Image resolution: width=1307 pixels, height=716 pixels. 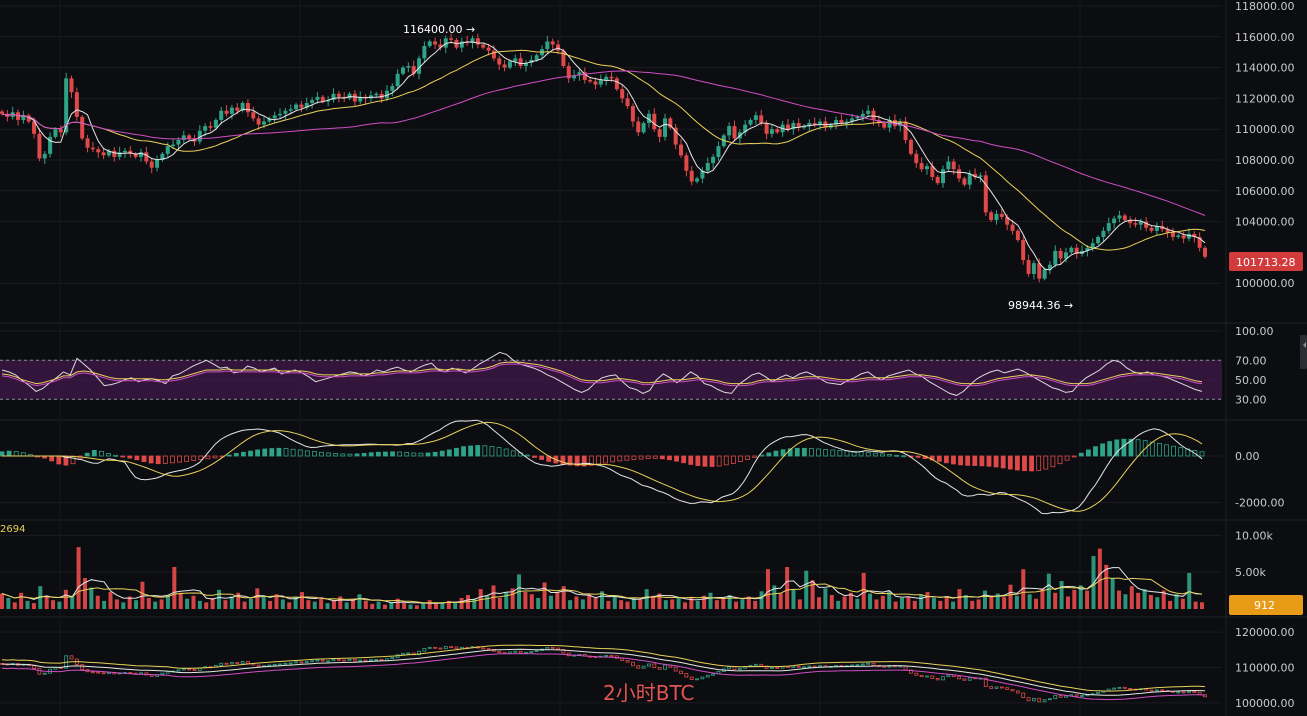 What do you see at coordinates (1259, 503) in the screenshot?
I see `axis-tick-label: -2000.00` at bounding box center [1259, 503].